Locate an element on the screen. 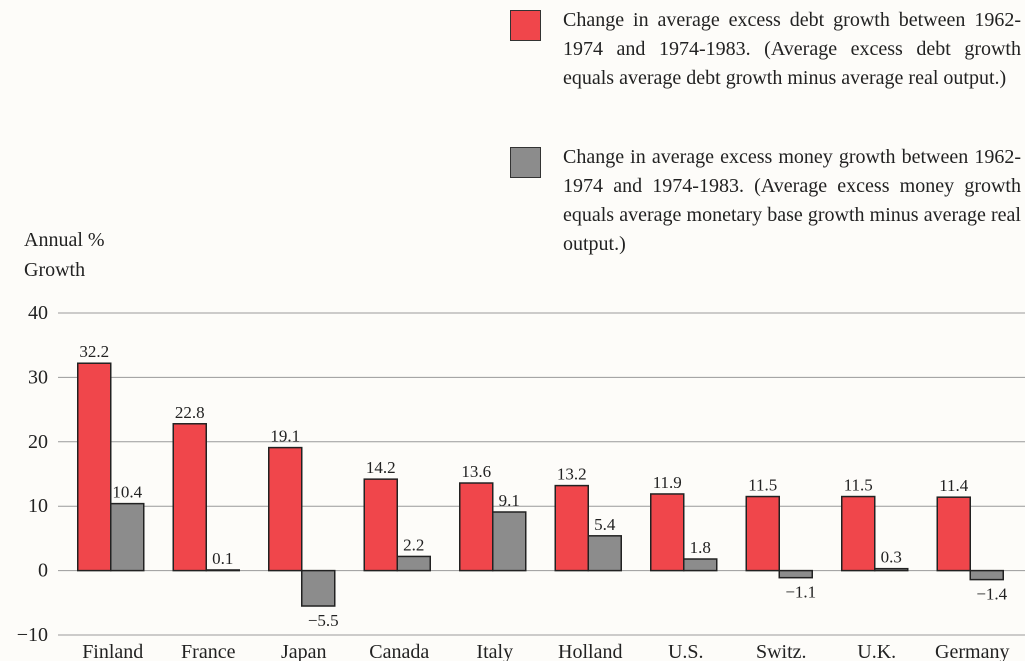 This screenshot has height=661, width=1025. data-label: 22.8 is located at coordinates (190, 412).